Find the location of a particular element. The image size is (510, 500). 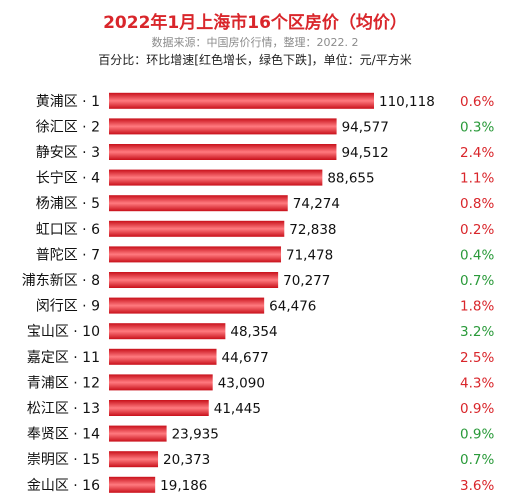

mom-change-label: 1.1% is located at coordinates (477, 179).